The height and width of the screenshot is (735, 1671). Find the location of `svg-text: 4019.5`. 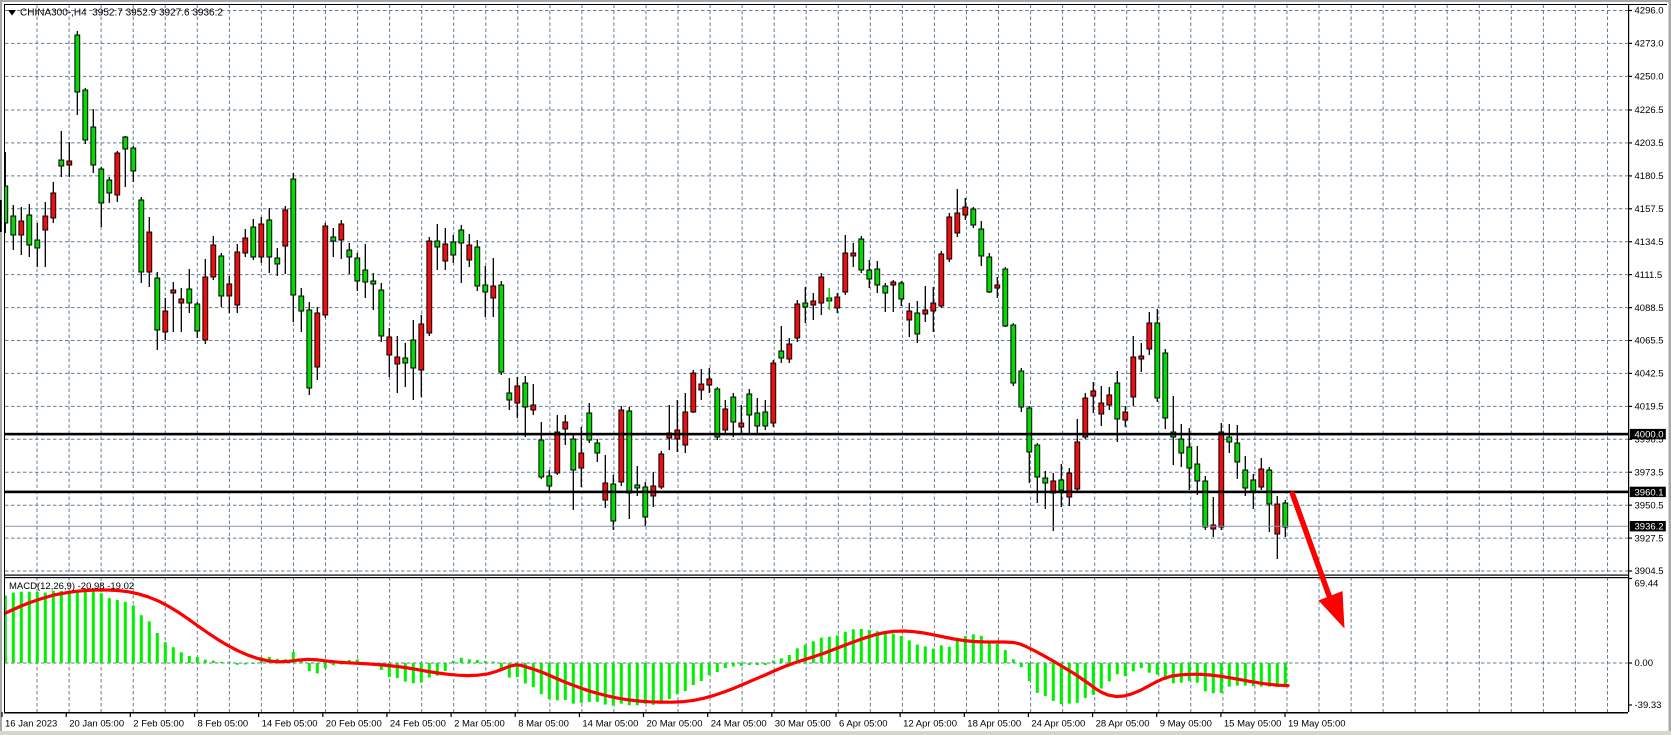

svg-text: 4019.5 is located at coordinates (1649, 407).